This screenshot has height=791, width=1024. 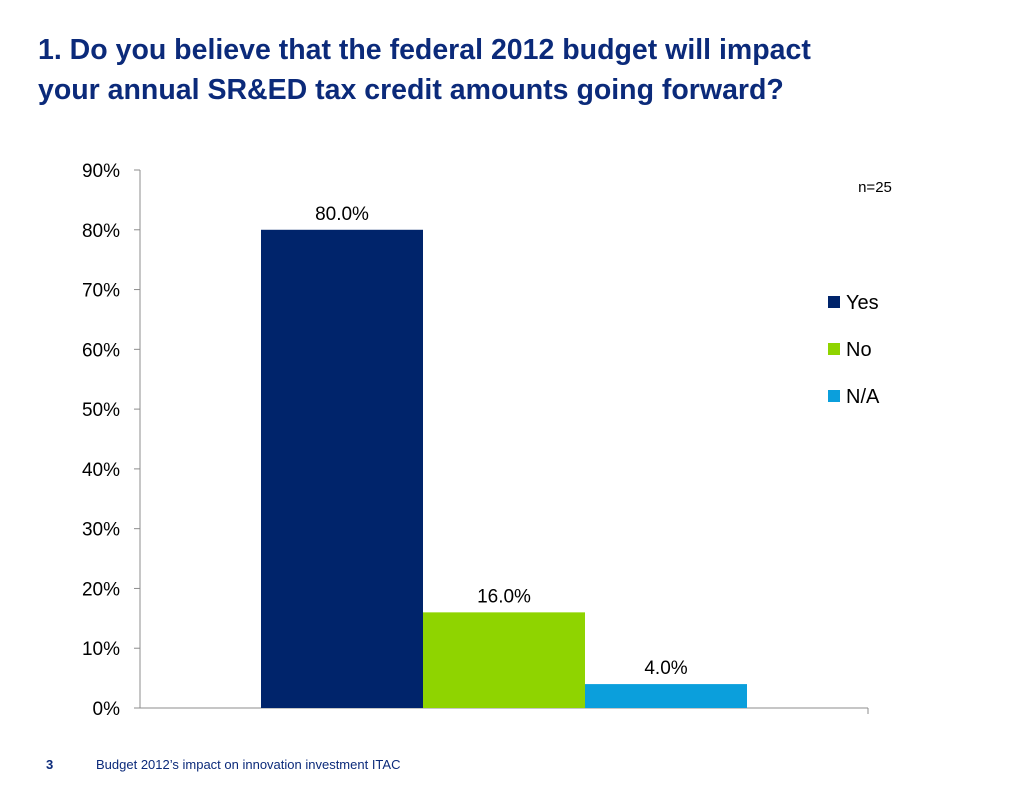 What do you see at coordinates (107, 709) in the screenshot?
I see `y-tick-label: 0%` at bounding box center [107, 709].